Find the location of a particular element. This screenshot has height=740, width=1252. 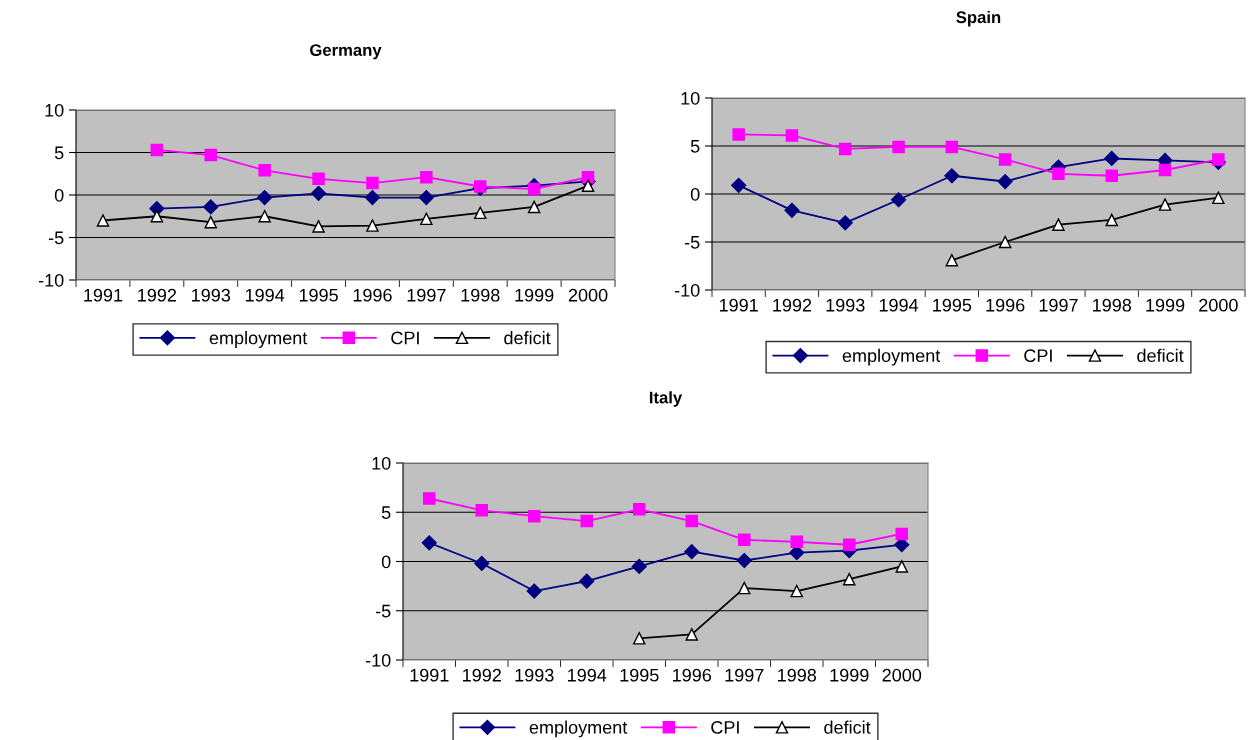

chart-title: Italy is located at coordinates (666, 399).